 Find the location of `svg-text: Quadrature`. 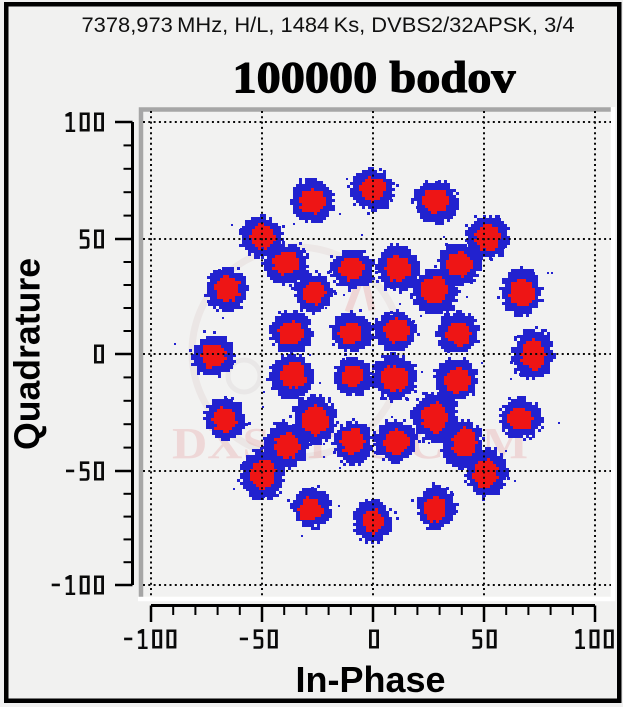

svg-text: Quadrature is located at coordinates (27, 354).